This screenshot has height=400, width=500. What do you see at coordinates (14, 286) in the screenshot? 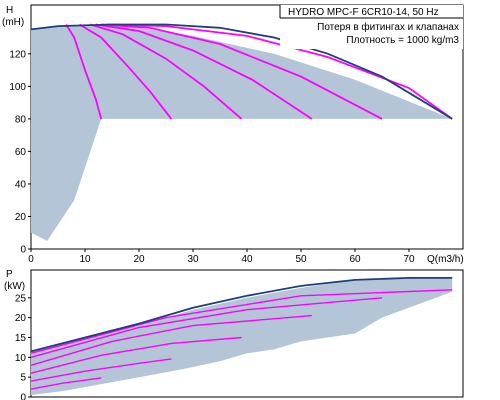
I see `power-y-label-unit: (kW)` at bounding box center [14, 286].